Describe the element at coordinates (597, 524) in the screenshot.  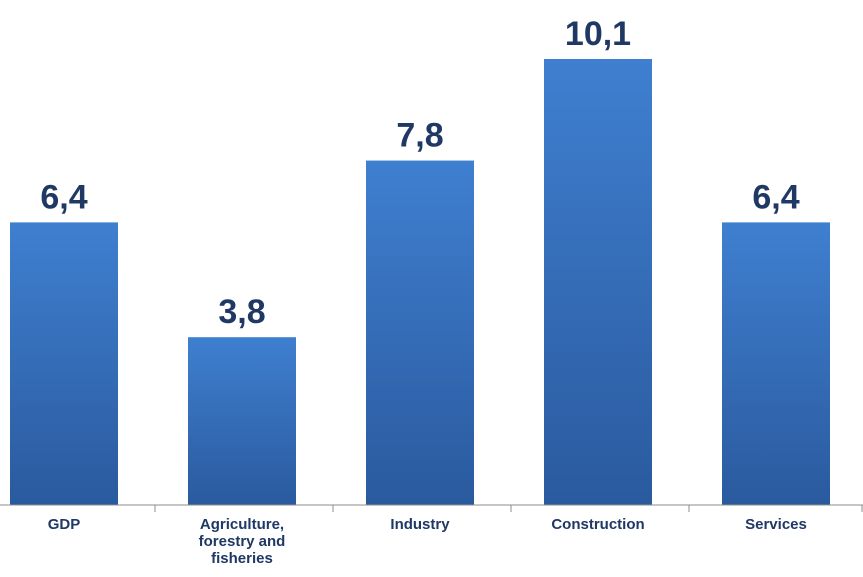
I see `category-label-3: Construction` at that location.